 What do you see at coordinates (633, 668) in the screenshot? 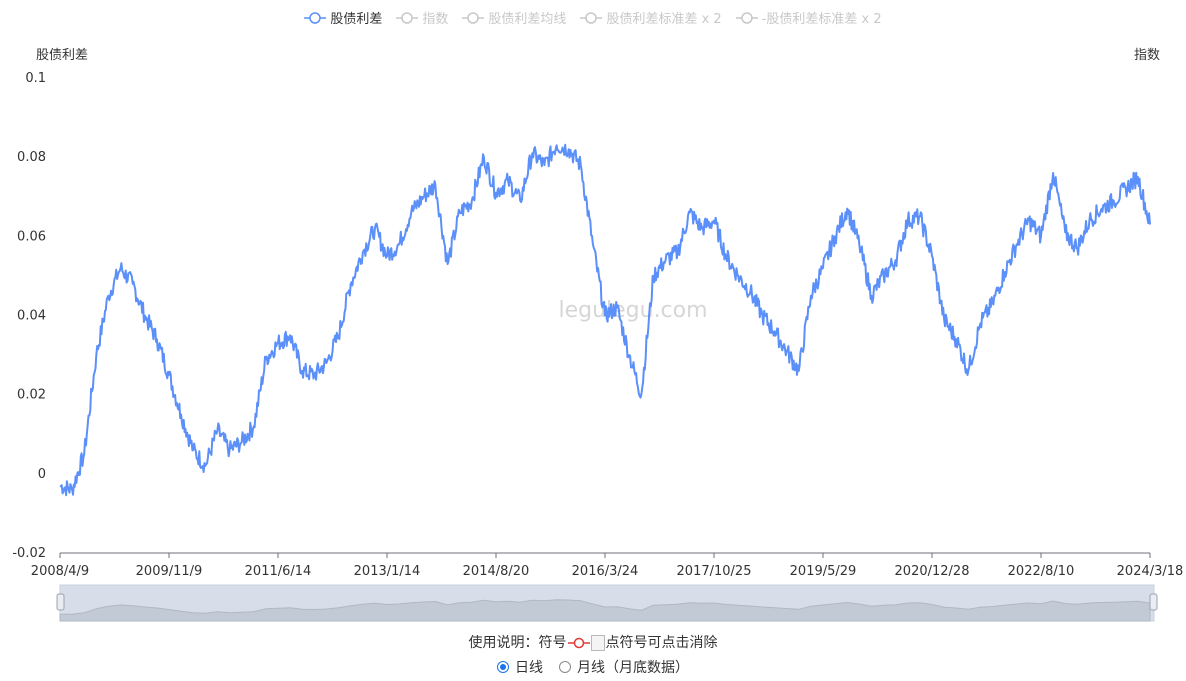
I see `radio-label: 月线（月底数据）` at bounding box center [633, 668].